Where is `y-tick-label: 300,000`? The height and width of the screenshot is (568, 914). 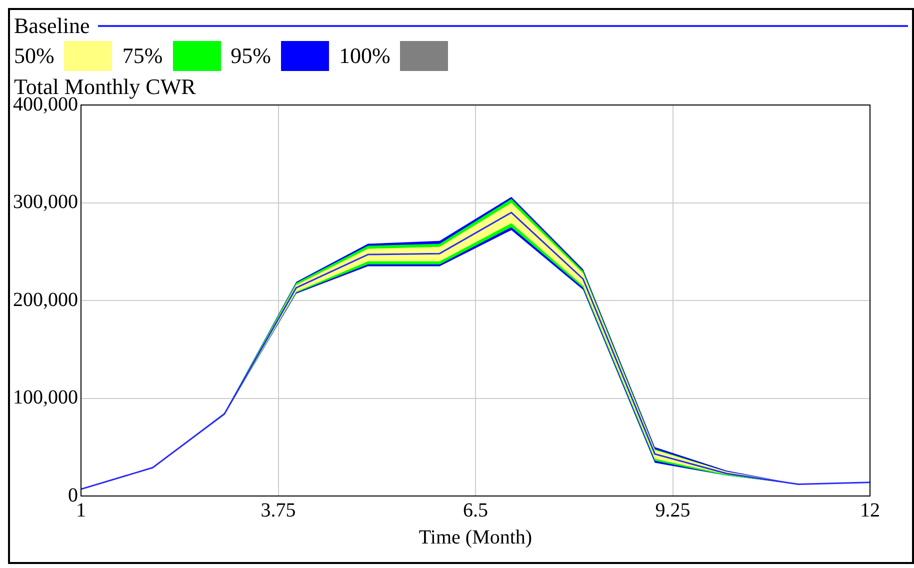 y-tick-label: 300,000 is located at coordinates (45, 202).